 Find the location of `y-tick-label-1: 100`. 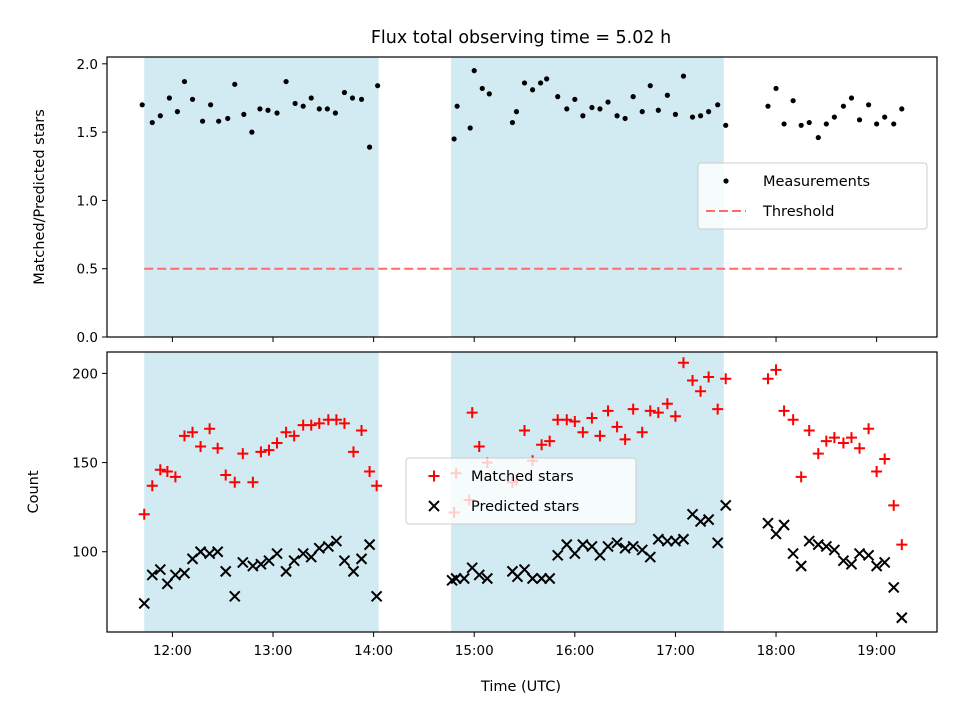

y-tick-label-1: 100 is located at coordinates (85, 553).